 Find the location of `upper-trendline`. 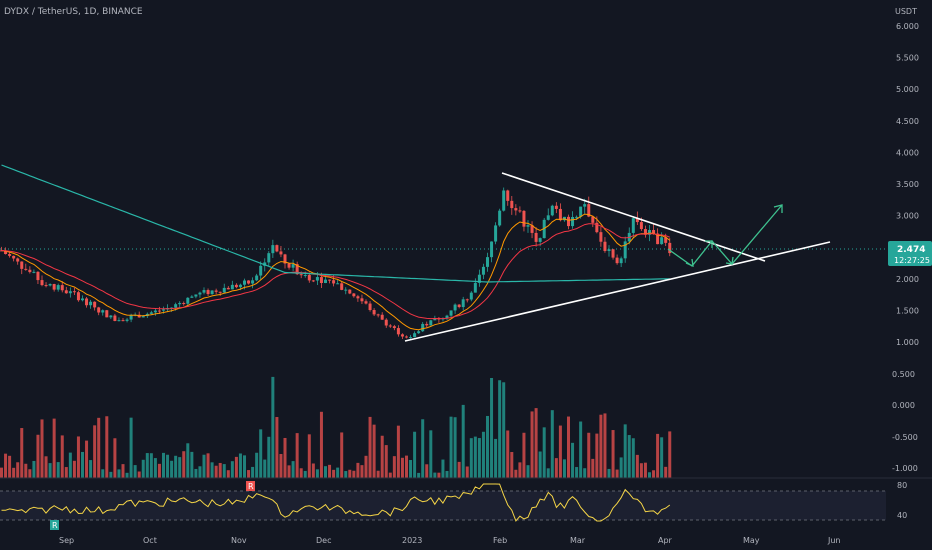

upper-trendline is located at coordinates (633, 217).